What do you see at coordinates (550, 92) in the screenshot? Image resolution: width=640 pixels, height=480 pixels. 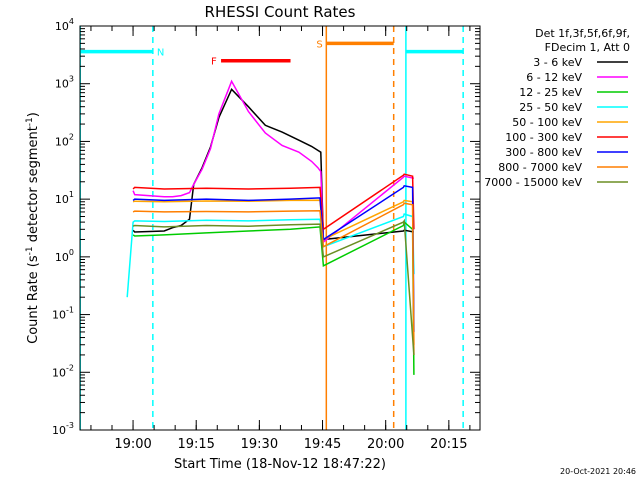 I see `legend-label-2: 12 - 25 keV` at bounding box center [550, 92].